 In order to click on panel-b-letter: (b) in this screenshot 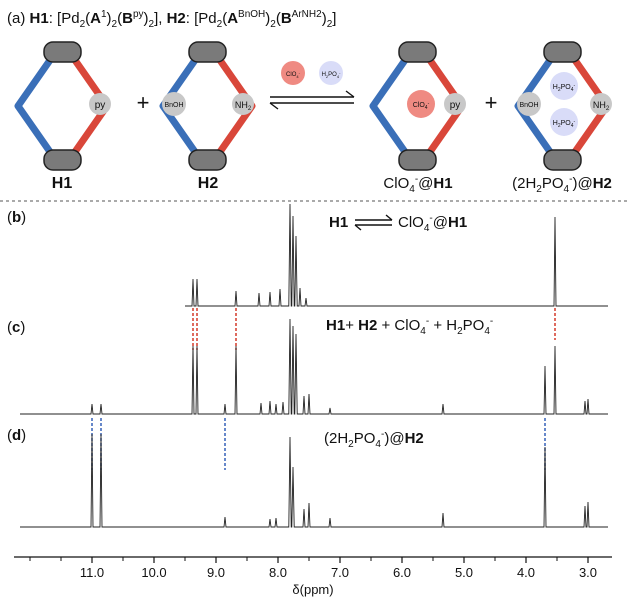, I will do `click(16, 217)`.